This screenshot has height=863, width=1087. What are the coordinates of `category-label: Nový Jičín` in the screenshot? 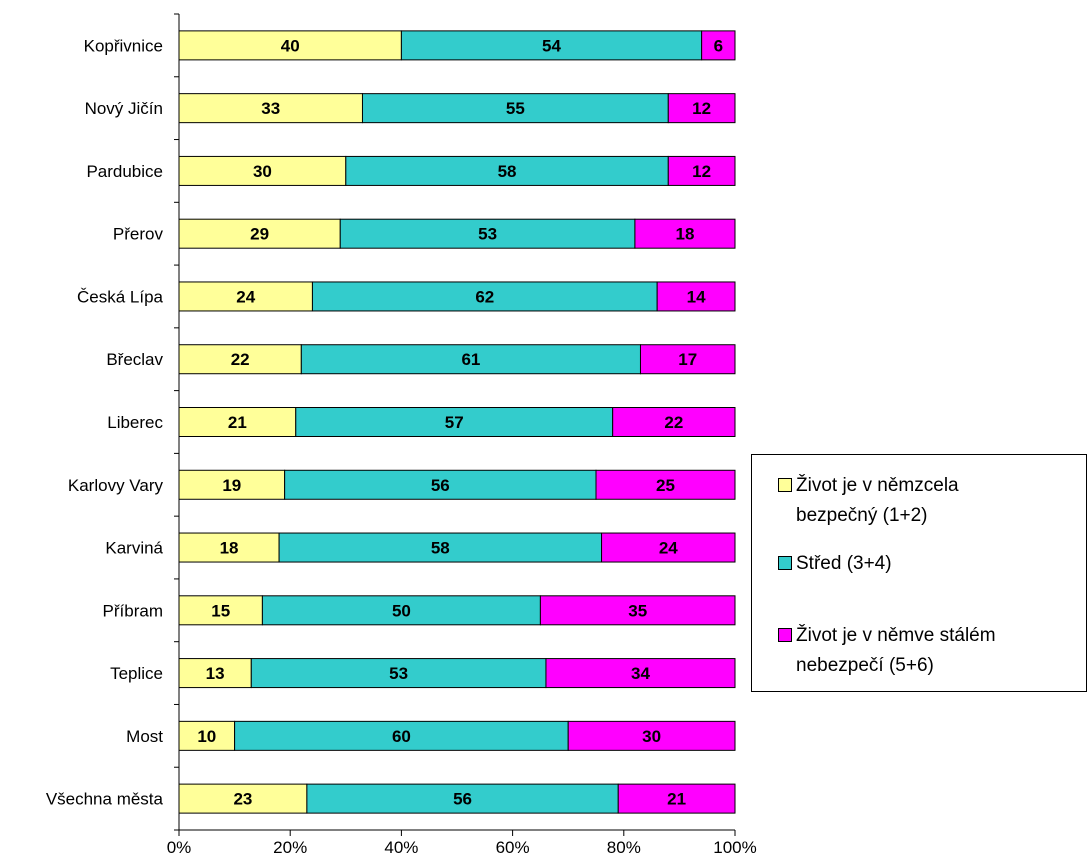 It's located at (124, 108).